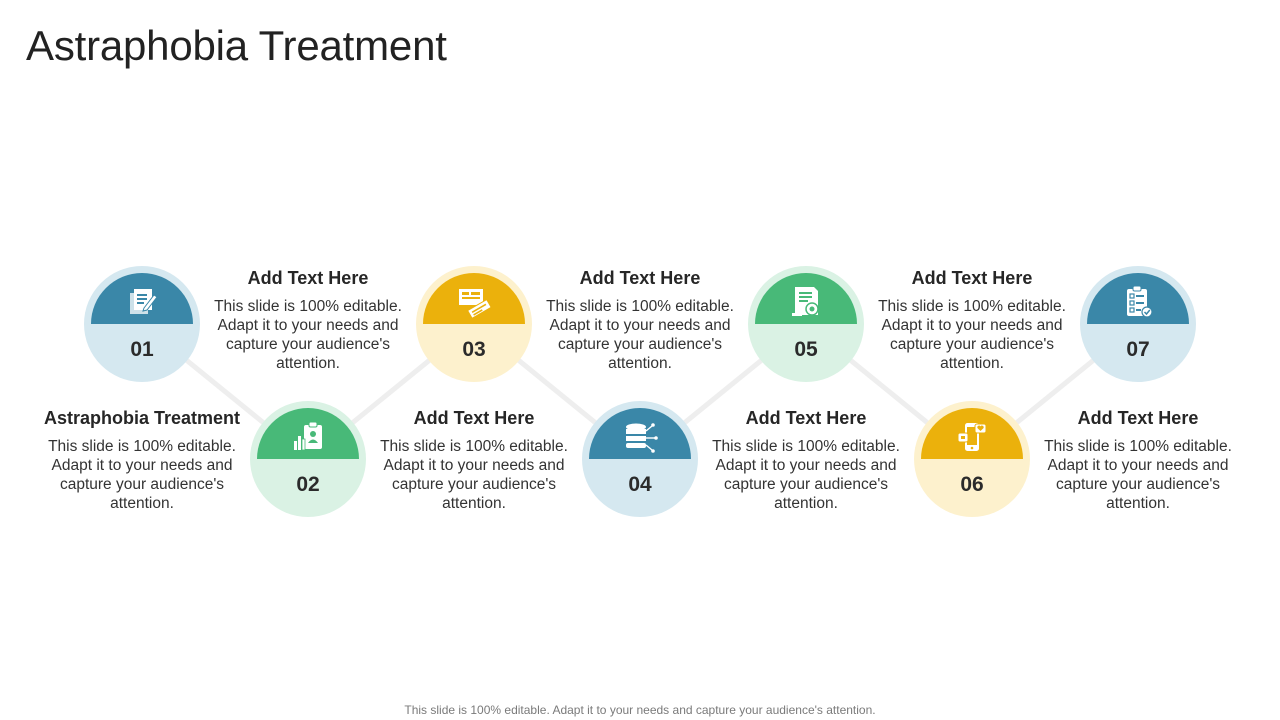  Describe the element at coordinates (236, 45) in the screenshot. I see `slide-title: Astraphobia Treatment` at that location.